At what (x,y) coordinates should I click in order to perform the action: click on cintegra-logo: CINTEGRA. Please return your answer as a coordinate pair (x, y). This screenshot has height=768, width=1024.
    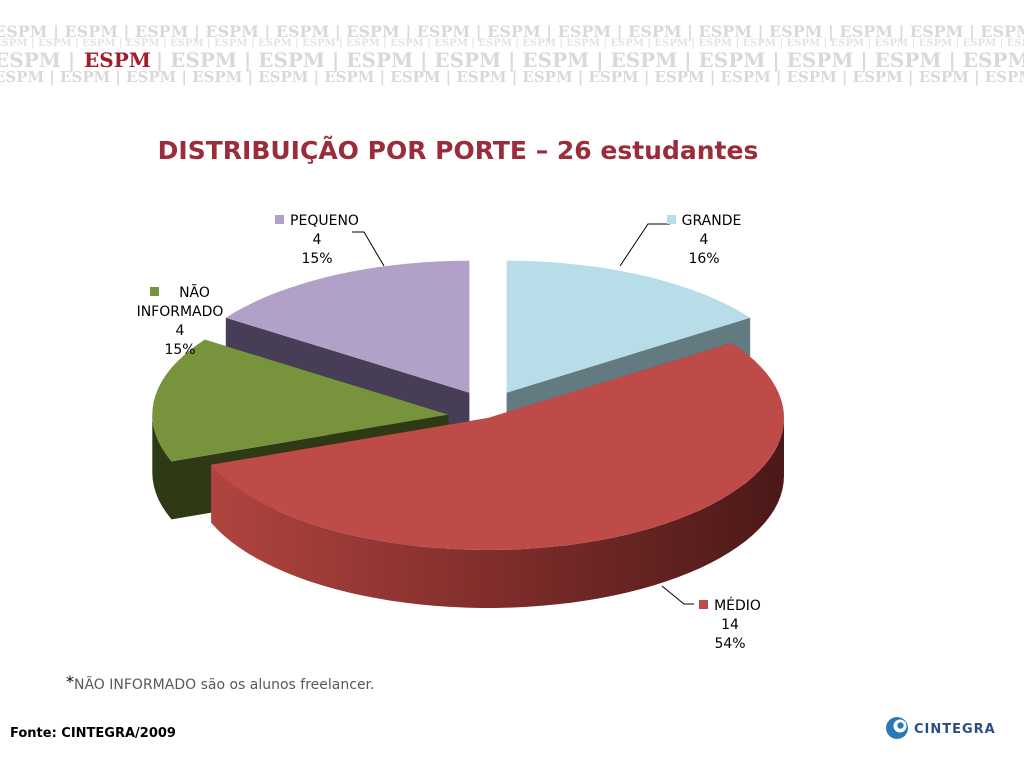
    Looking at the image, I should click on (944, 729).